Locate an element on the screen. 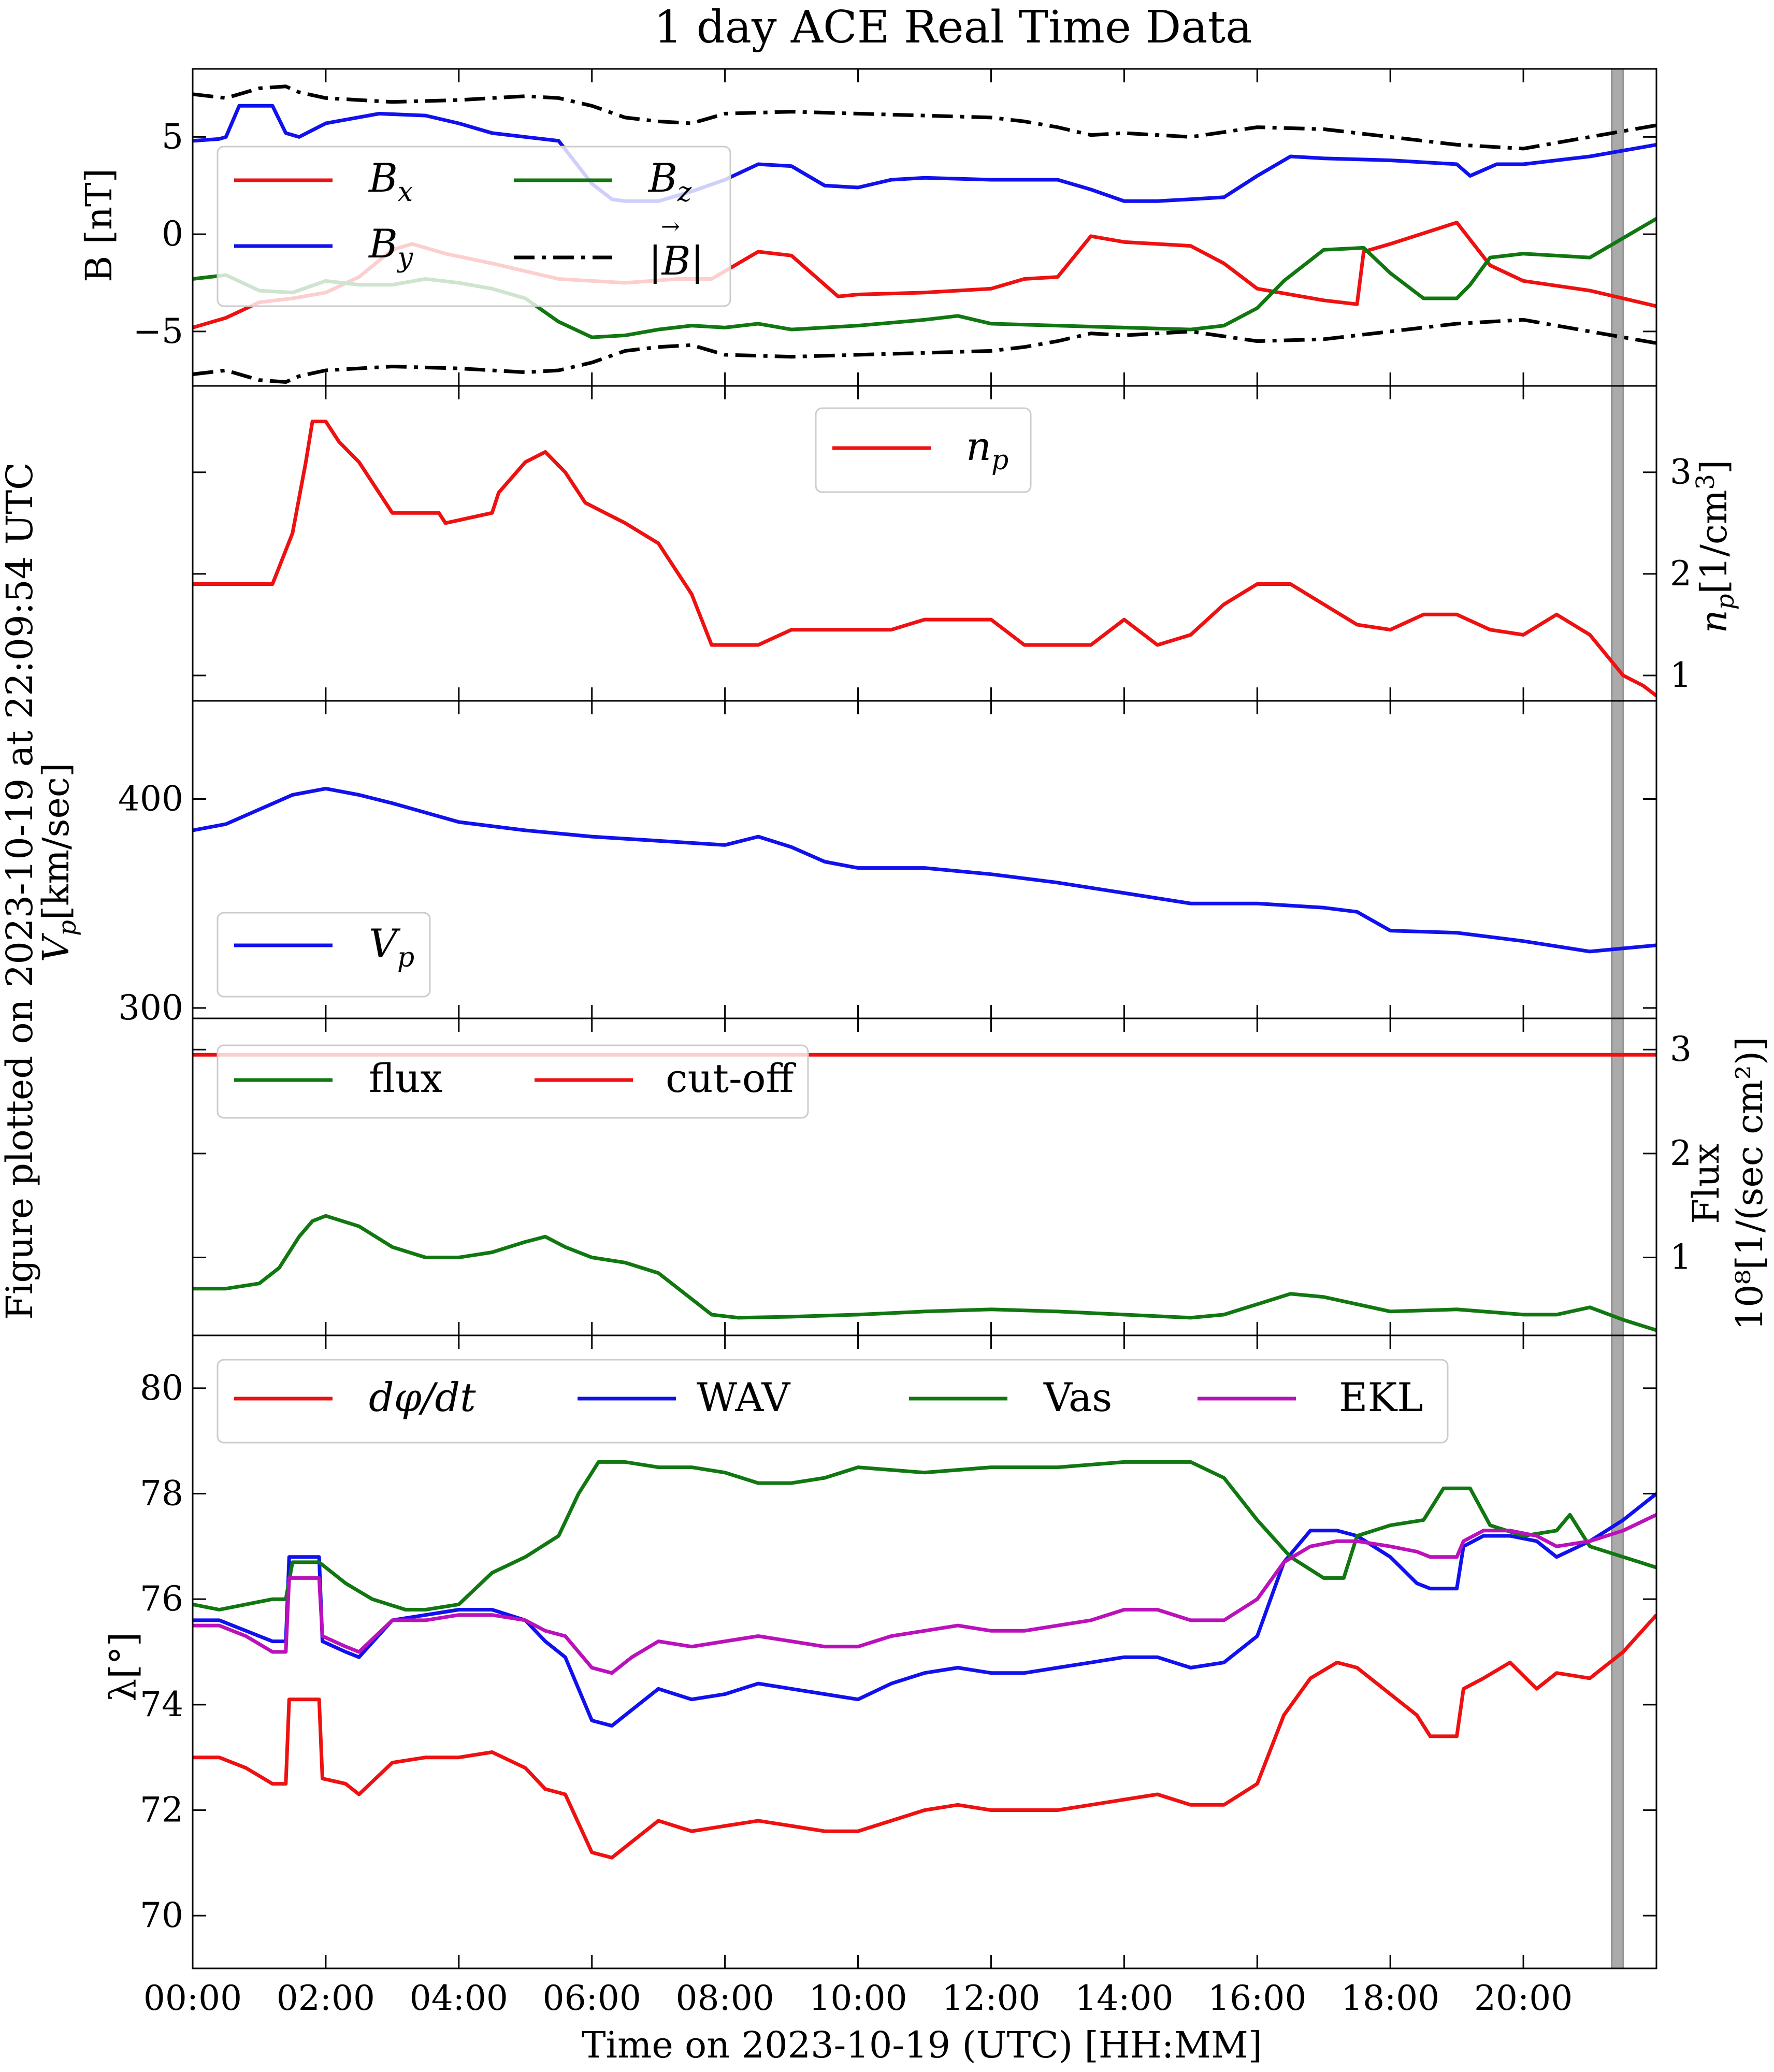 The width and height of the screenshot is (1774, 2072). x-tick-label: 00:00 is located at coordinates (192, 1998).